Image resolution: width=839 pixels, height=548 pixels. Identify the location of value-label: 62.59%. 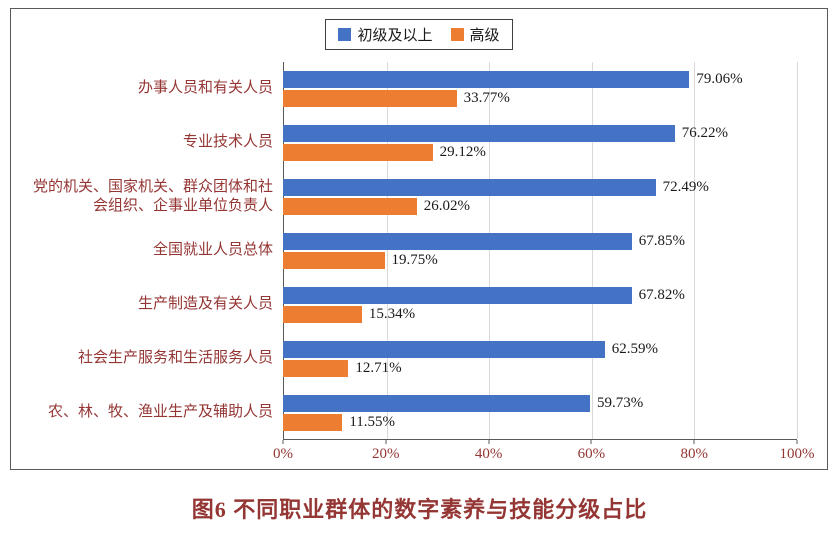
(634, 349).